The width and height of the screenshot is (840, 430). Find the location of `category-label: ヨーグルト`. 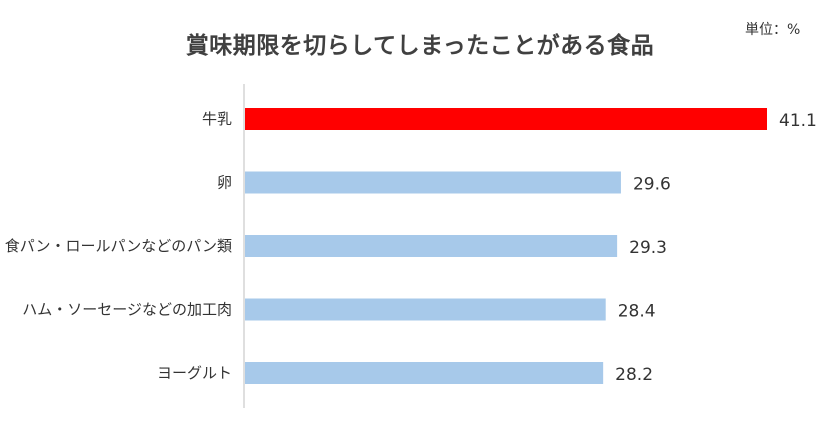

category-label: ヨーグルト is located at coordinates (194, 373).